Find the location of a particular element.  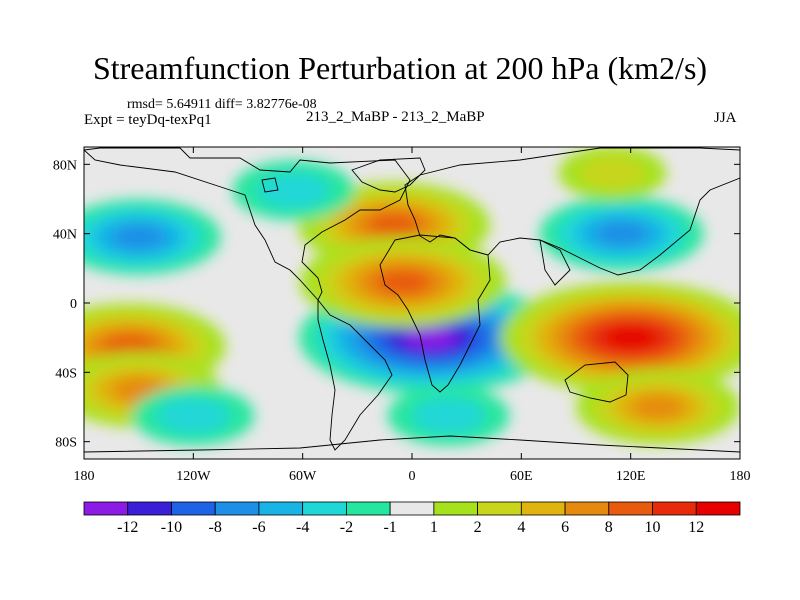

colorbar-label: -10 is located at coordinates (171, 527).